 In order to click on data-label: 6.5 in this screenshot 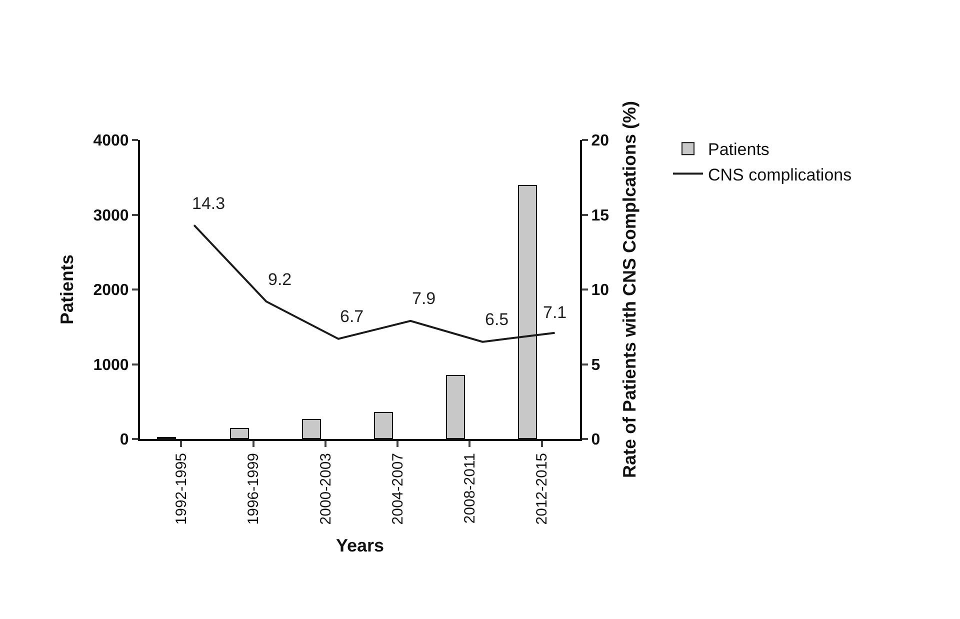, I will do `click(497, 319)`.